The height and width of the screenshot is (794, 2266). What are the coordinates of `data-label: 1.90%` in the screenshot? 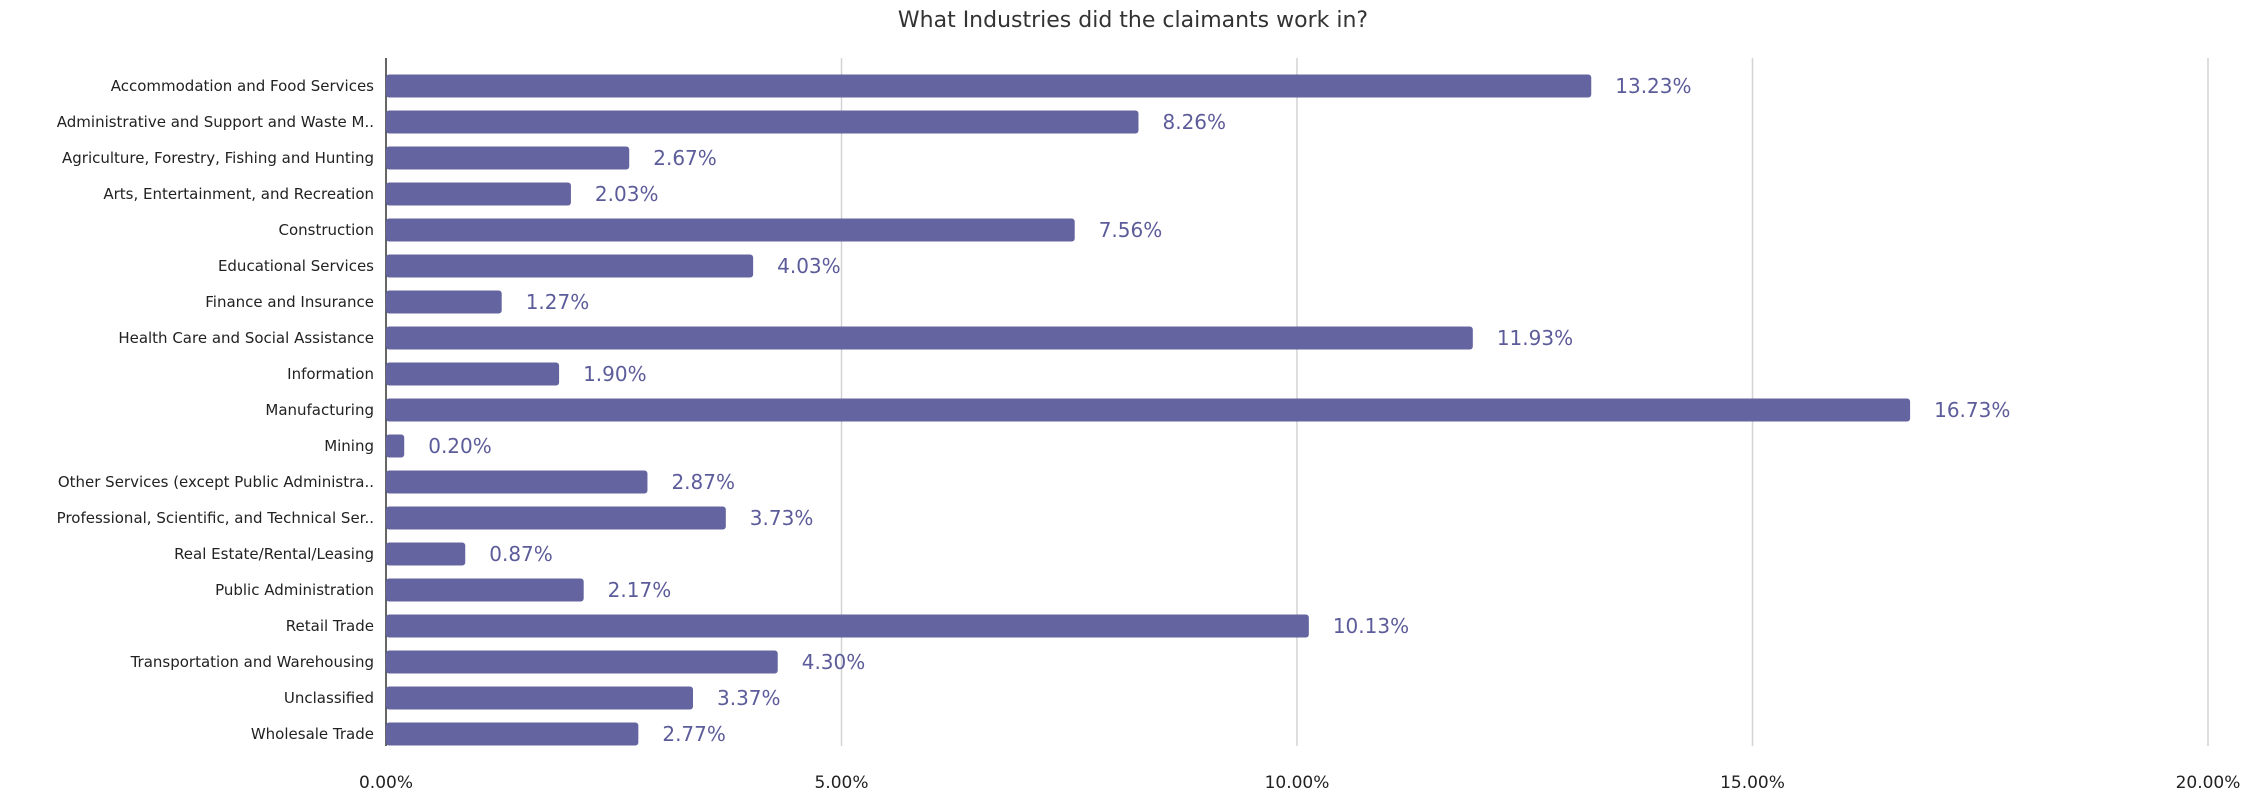 It's located at (615, 374).